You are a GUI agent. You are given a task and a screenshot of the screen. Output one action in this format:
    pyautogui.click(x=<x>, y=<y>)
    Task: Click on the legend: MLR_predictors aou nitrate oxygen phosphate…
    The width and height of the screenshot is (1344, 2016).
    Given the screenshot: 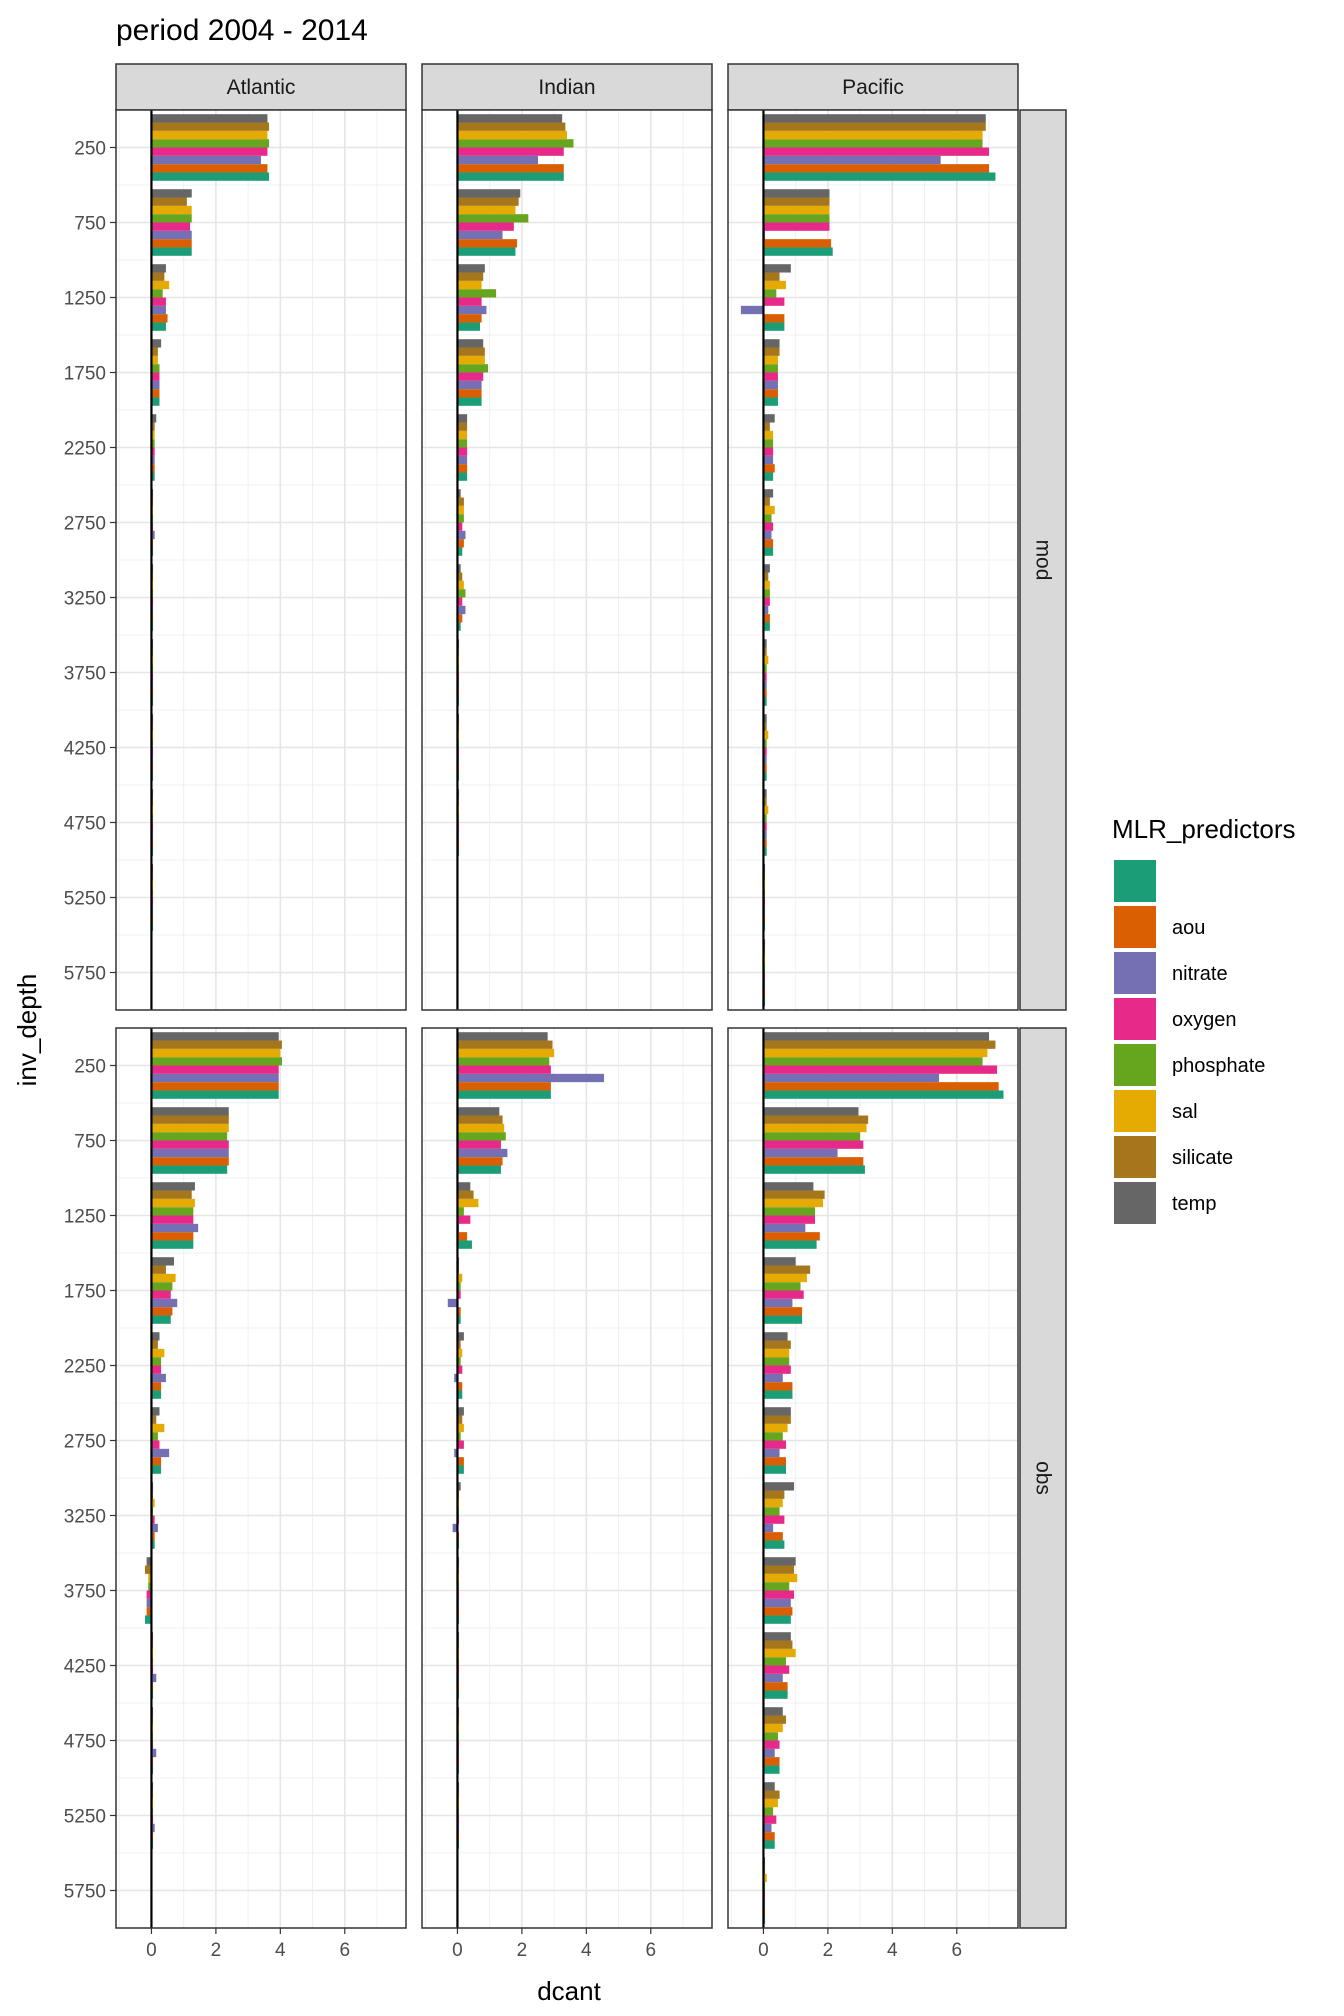 What is the action you would take?
    pyautogui.click(x=1204, y=1019)
    